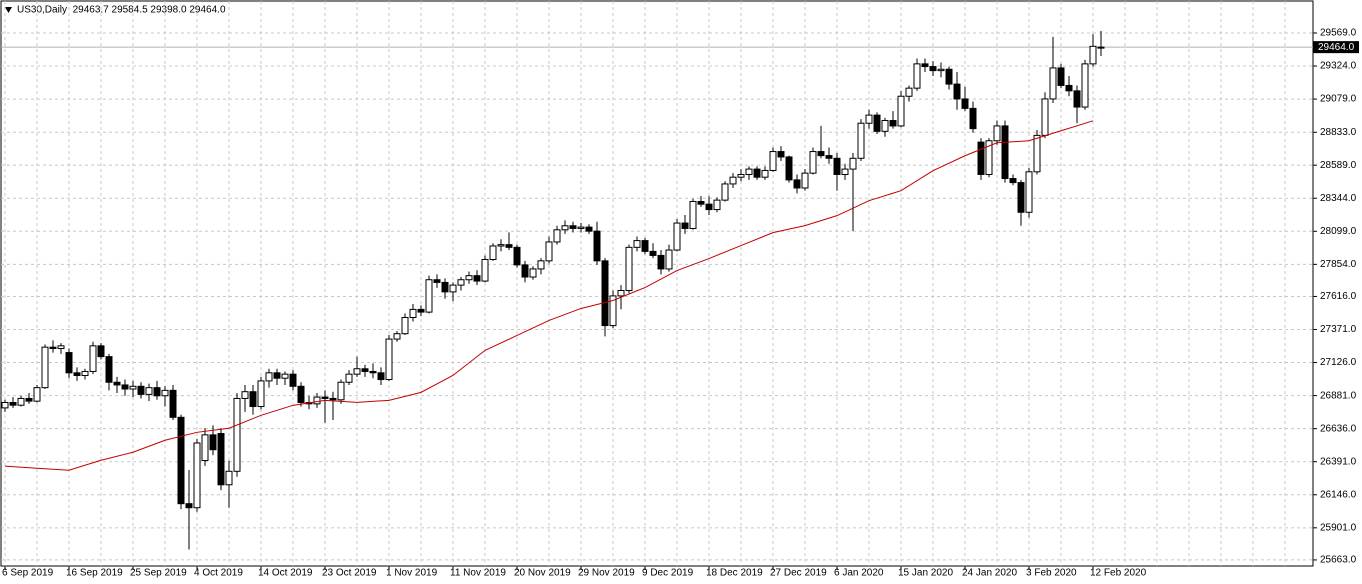 The width and height of the screenshot is (1362, 584). Describe the element at coordinates (285, 573) in the screenshot. I see `x-tick-label: 14 Oct 2019` at that location.